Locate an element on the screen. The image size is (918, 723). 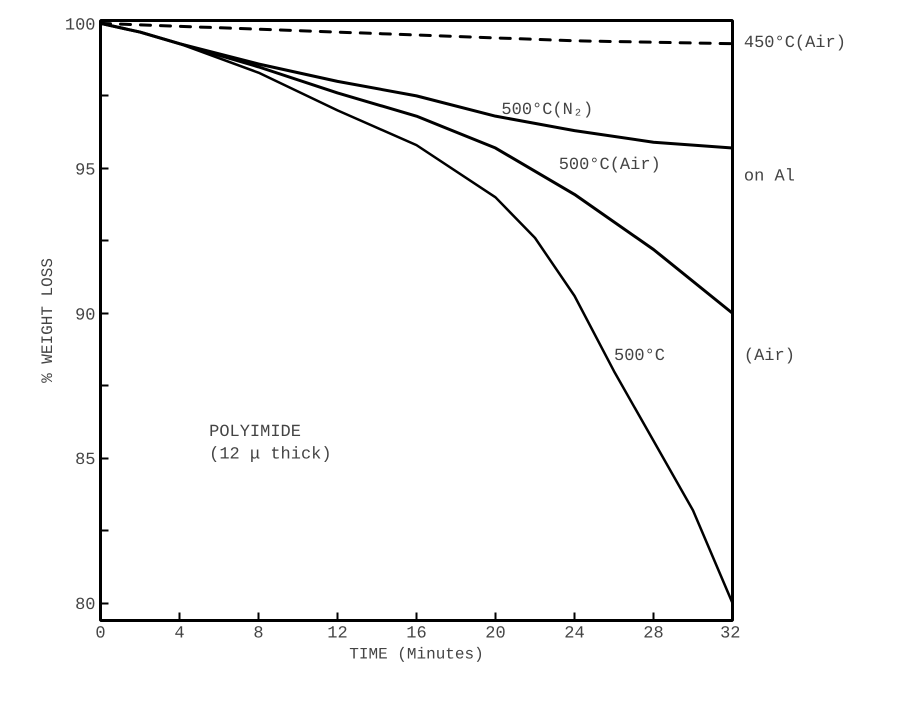
annotation: 500°C(Air) is located at coordinates (609, 165).